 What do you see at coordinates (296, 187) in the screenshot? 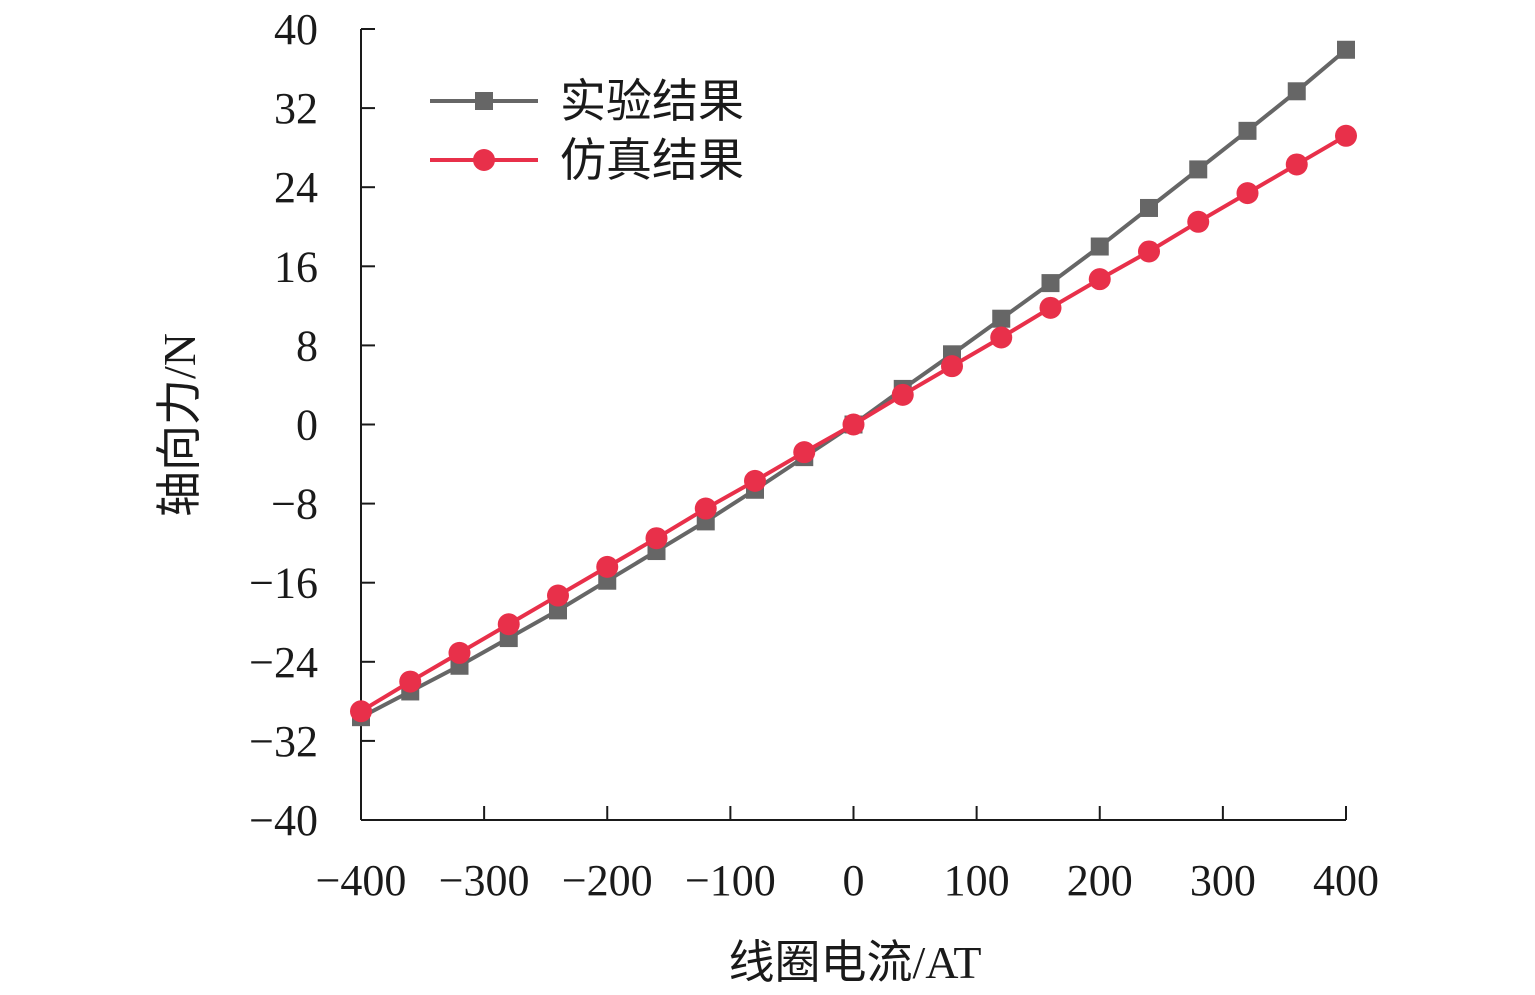
I see `y-tick-label: 24` at bounding box center [296, 187].